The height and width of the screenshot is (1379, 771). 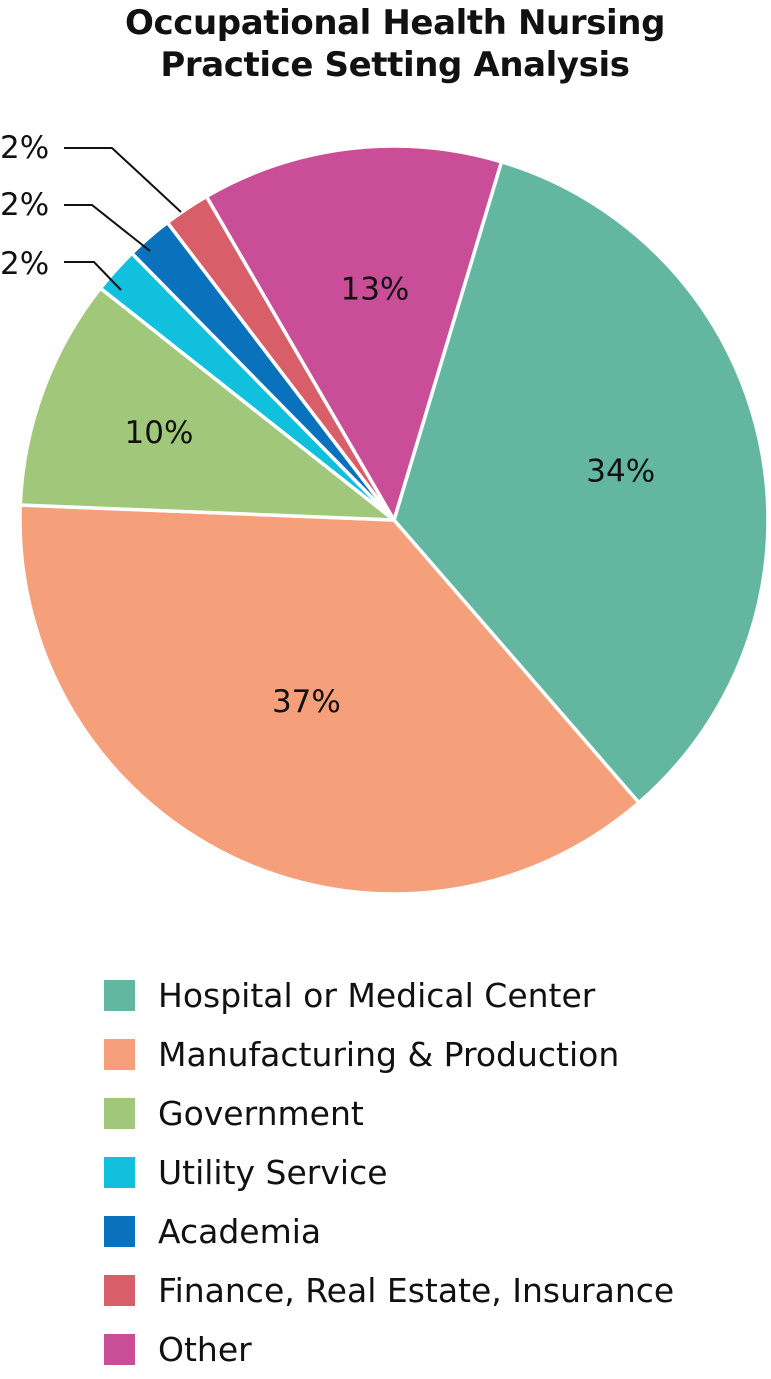 I want to click on chart-title-line-1: Occupational Health Nursing, so click(x=395, y=23).